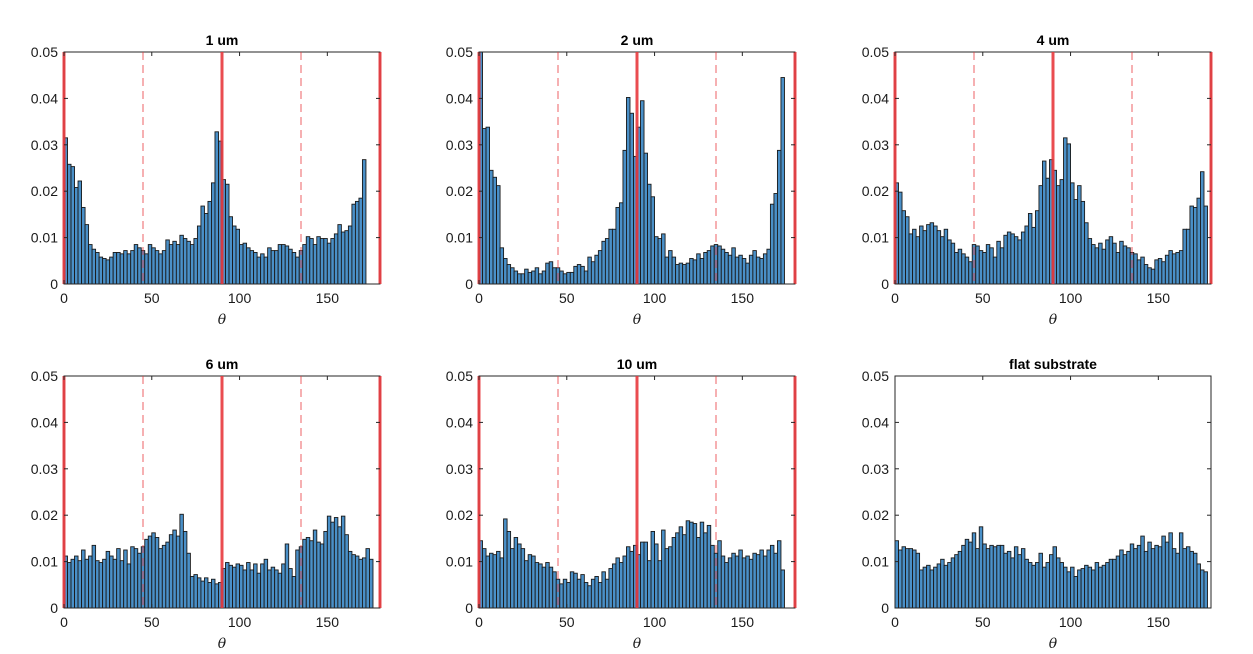 This screenshot has height=654, width=1253. I want to click on y-tick-label: 0.03, so click(44, 145).